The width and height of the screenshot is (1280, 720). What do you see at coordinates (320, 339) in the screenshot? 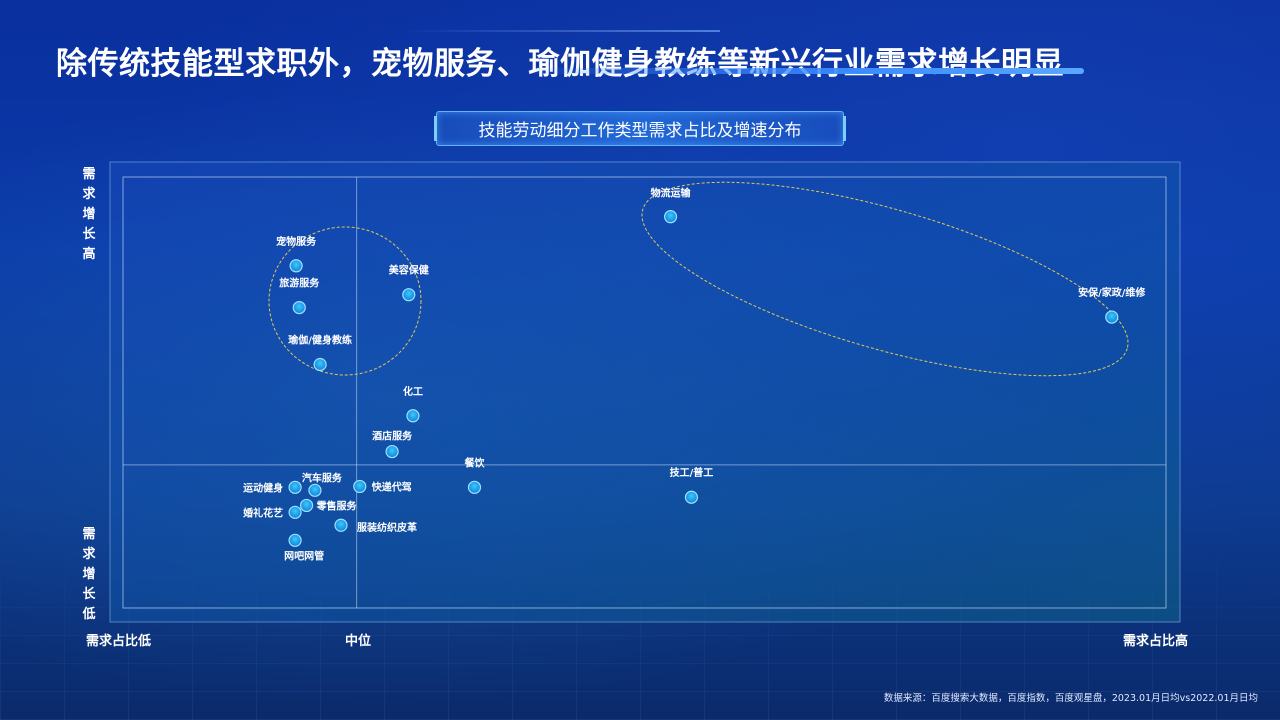
I see `data-point-label: 瑜伽/健身教练` at bounding box center [320, 339].